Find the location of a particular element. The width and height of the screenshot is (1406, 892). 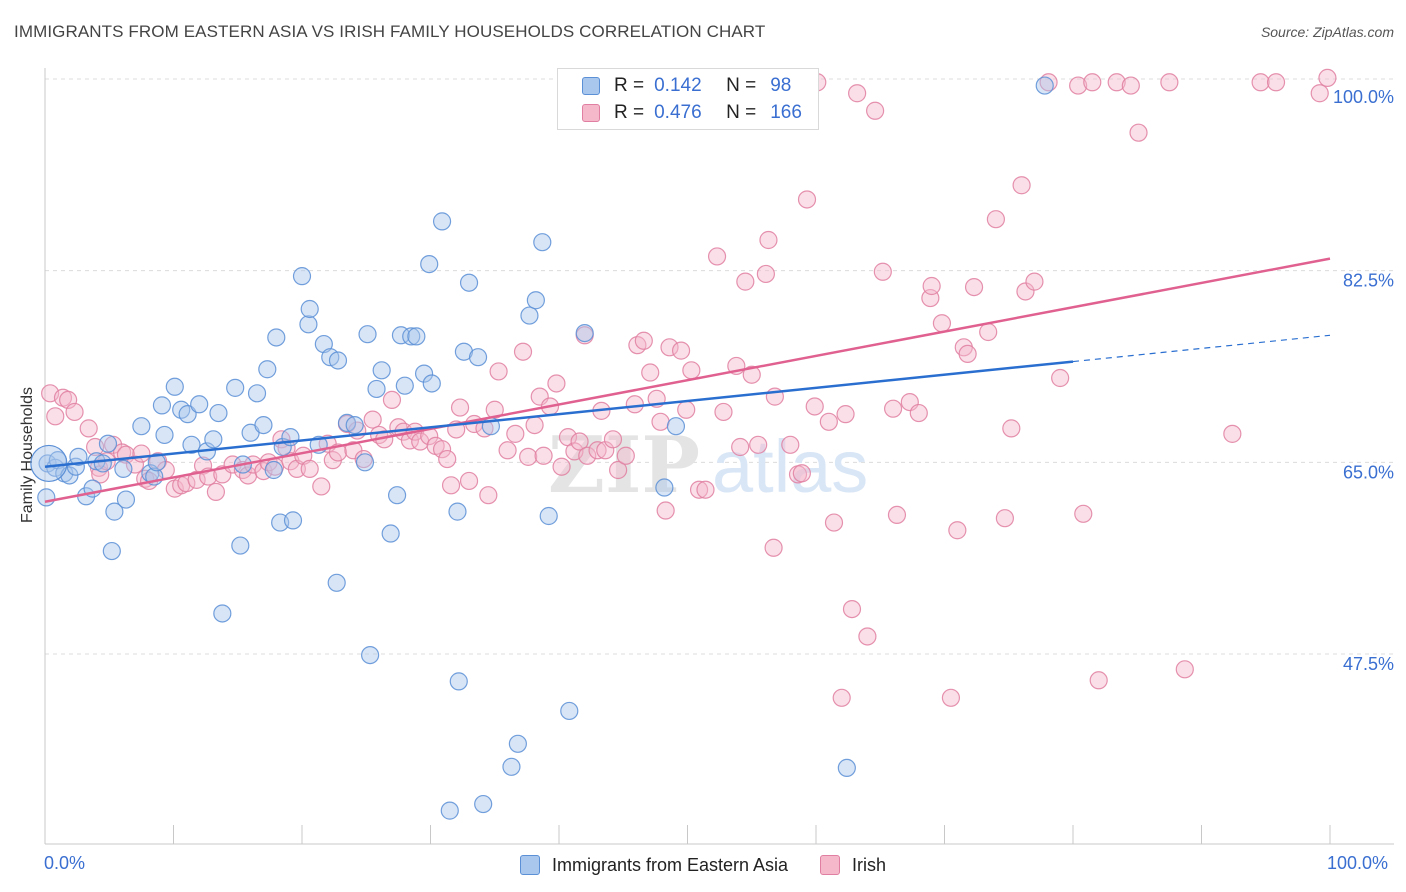

source-label: Source: ZipAtlas.com is located at coordinates (1327, 32).